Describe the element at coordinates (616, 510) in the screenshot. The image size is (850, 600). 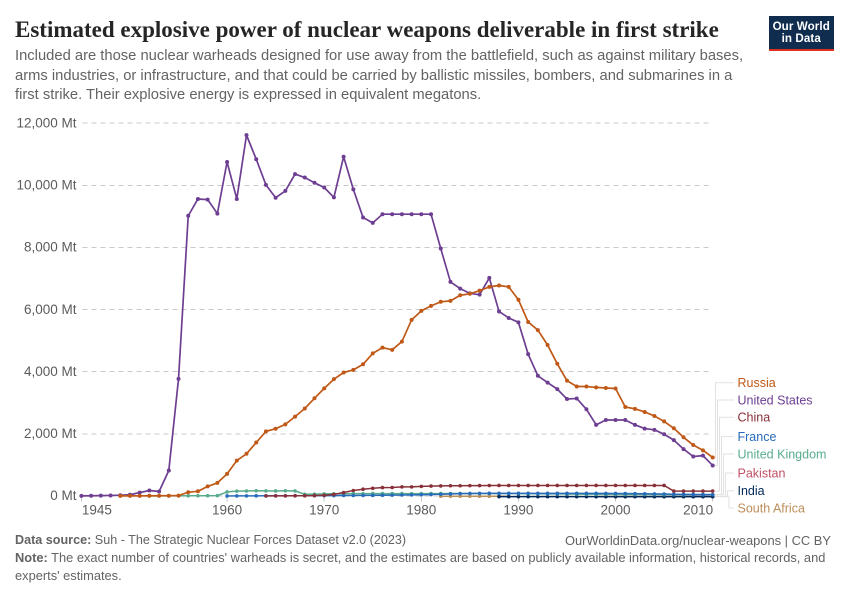
I see `svg-text: 2000` at that location.